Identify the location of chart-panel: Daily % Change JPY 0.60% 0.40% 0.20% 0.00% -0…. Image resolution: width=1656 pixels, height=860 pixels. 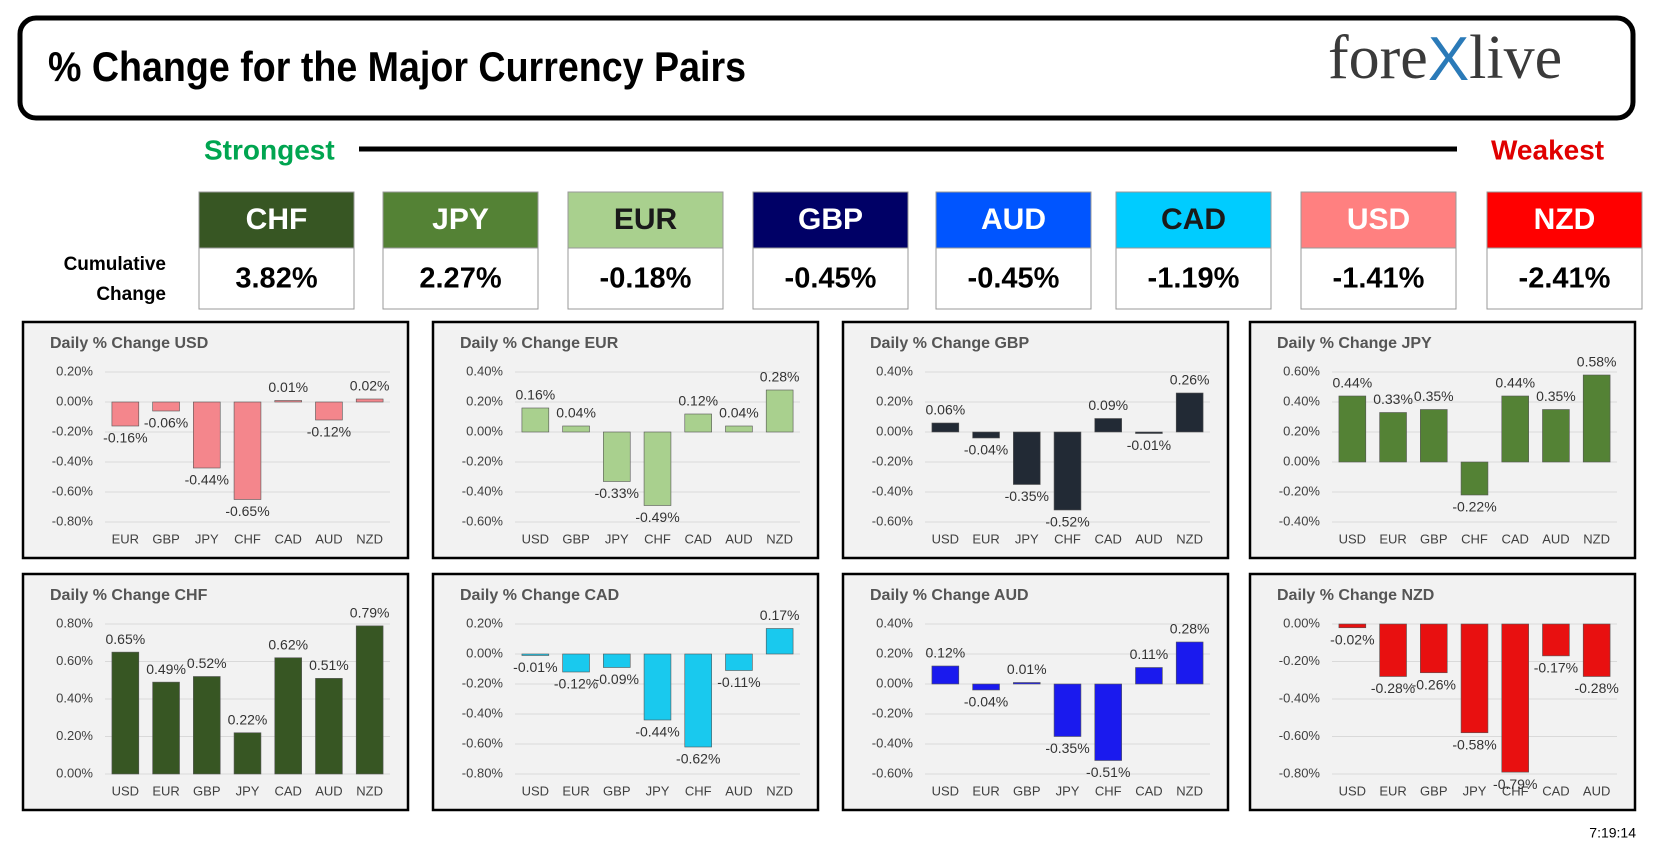
(1442, 440).